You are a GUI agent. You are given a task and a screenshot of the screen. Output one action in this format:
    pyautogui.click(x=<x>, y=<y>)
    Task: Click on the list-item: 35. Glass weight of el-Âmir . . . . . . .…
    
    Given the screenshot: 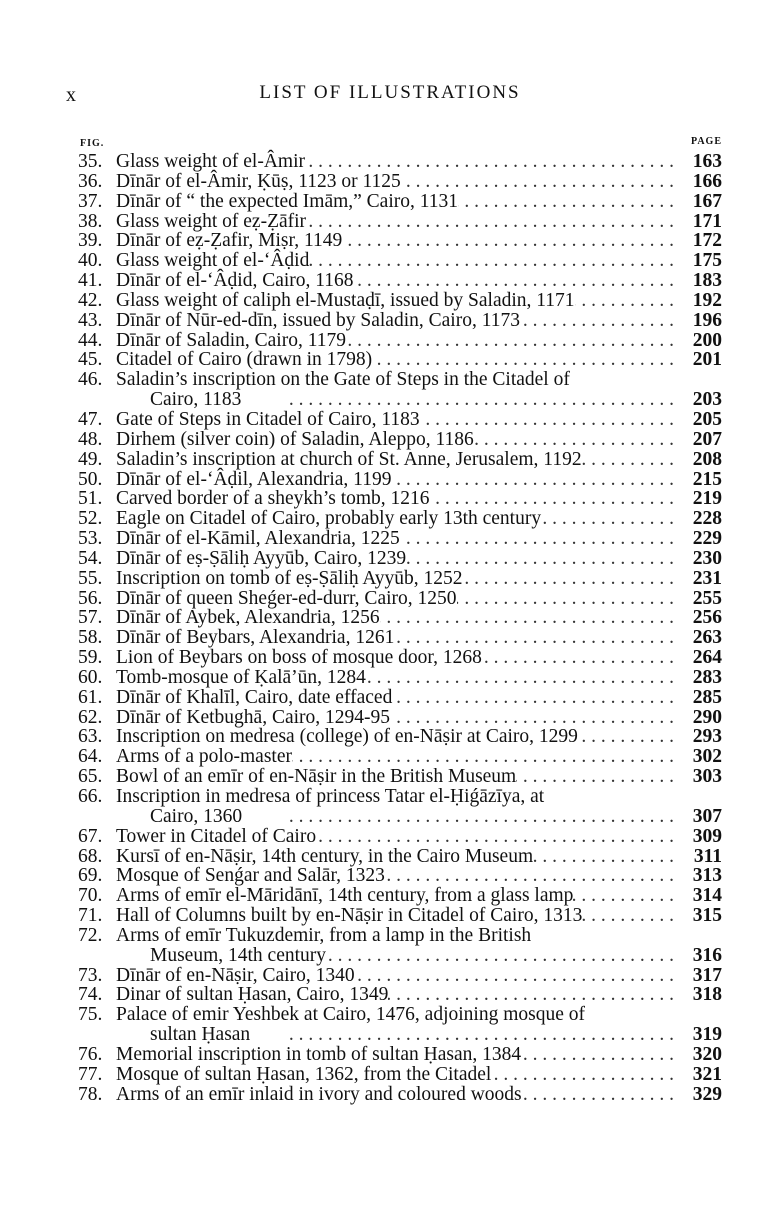 What is the action you would take?
    pyautogui.click(x=400, y=162)
    